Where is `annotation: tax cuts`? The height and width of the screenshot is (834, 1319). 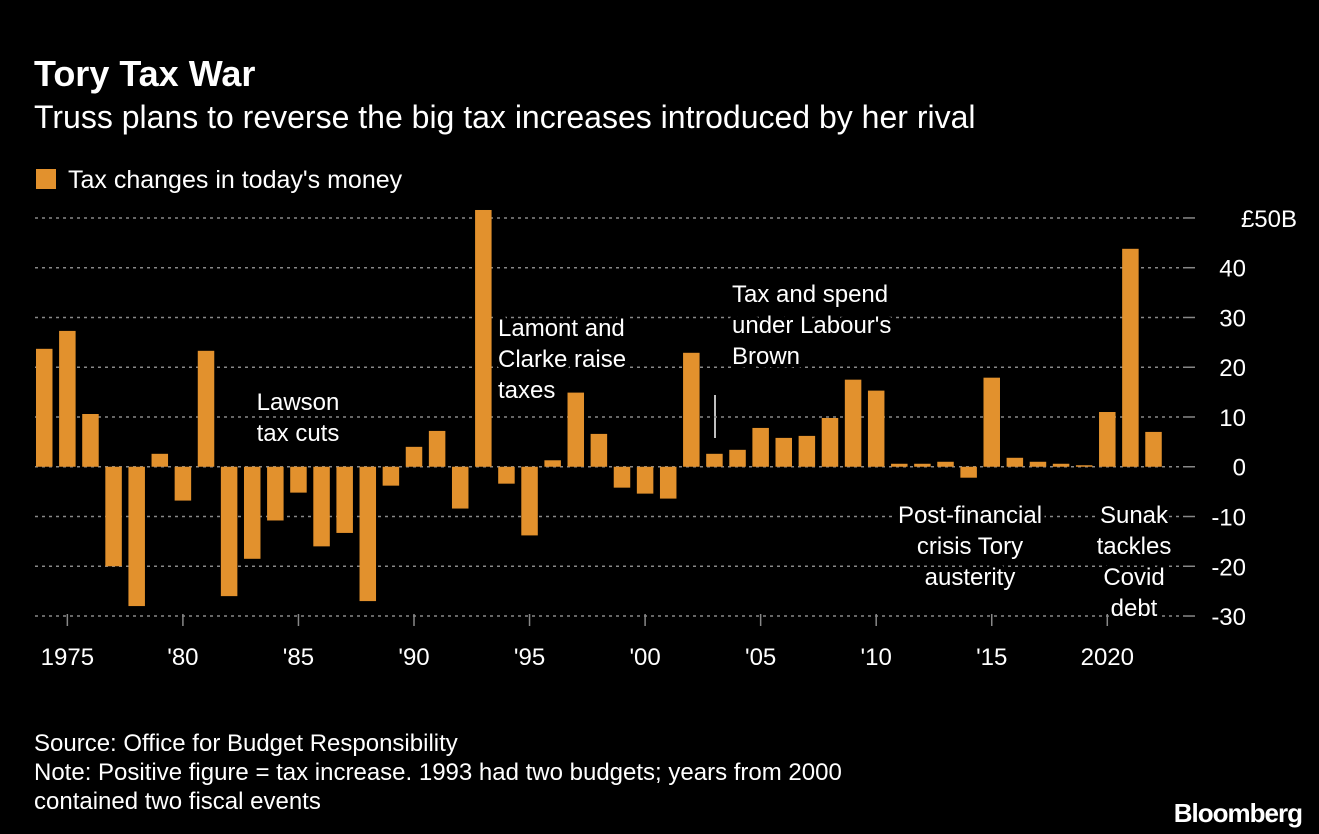 annotation: tax cuts is located at coordinates (298, 433).